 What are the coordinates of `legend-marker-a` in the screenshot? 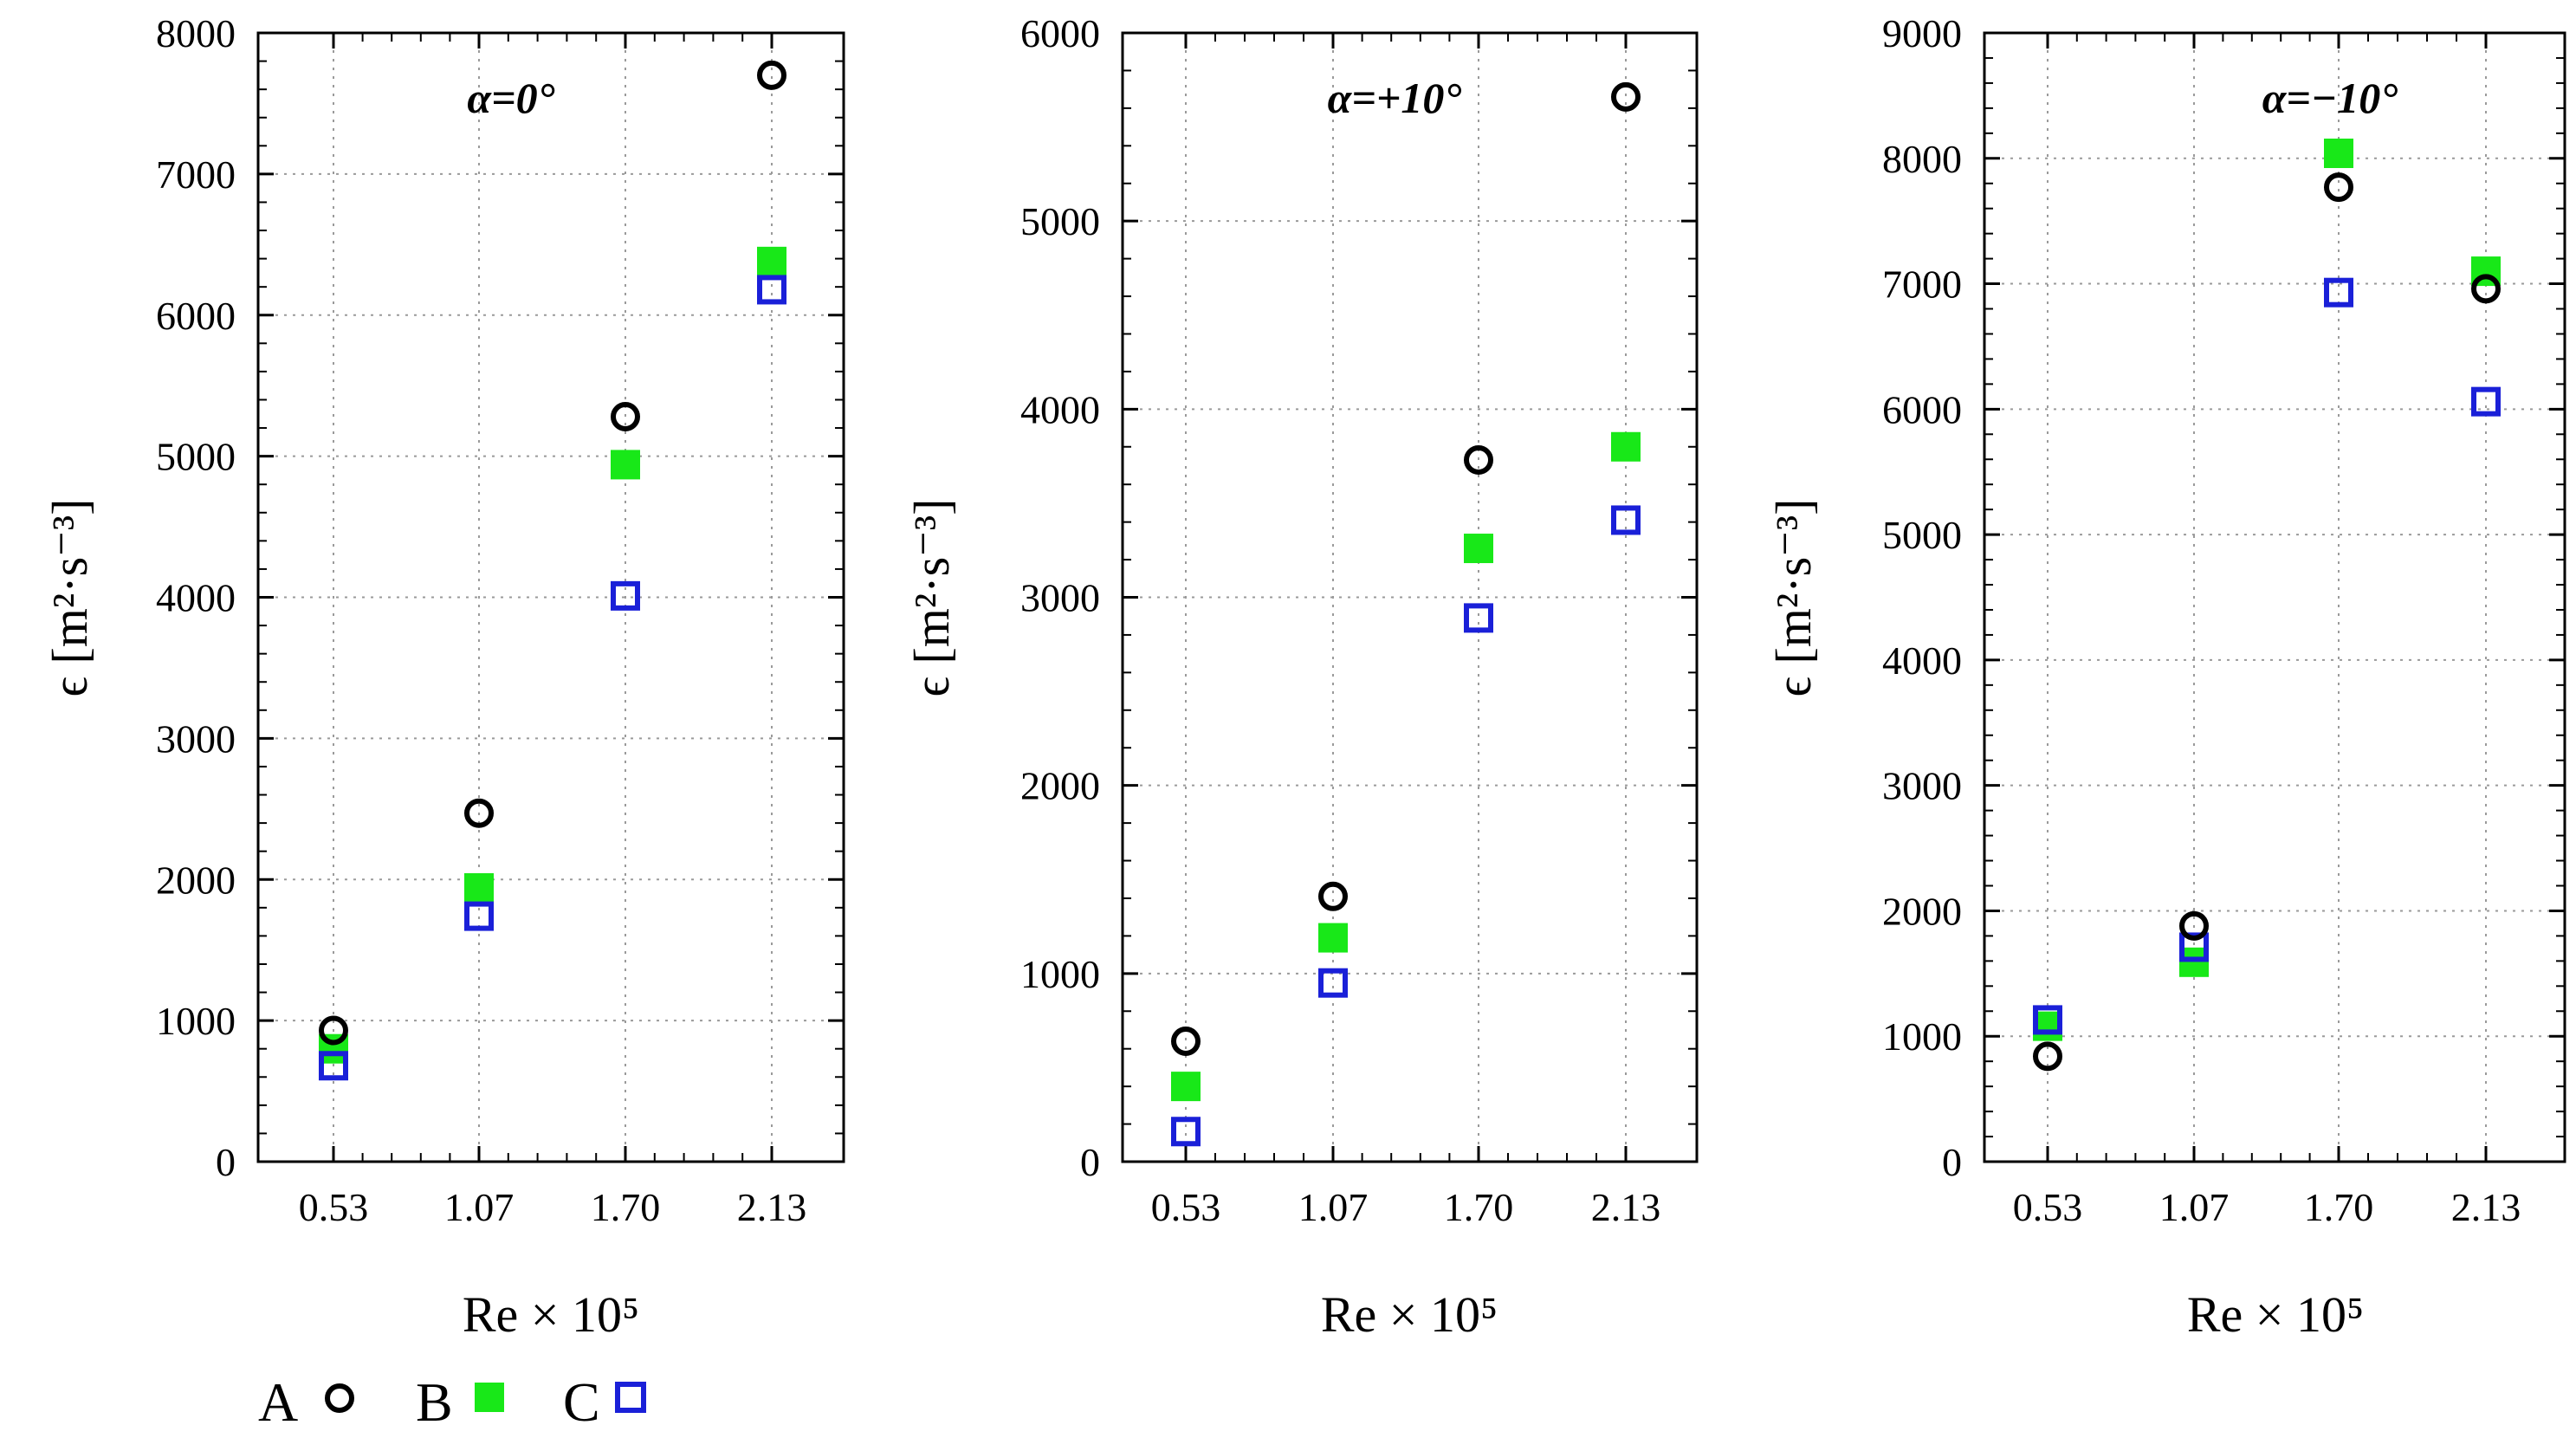 It's located at (339, 1398).